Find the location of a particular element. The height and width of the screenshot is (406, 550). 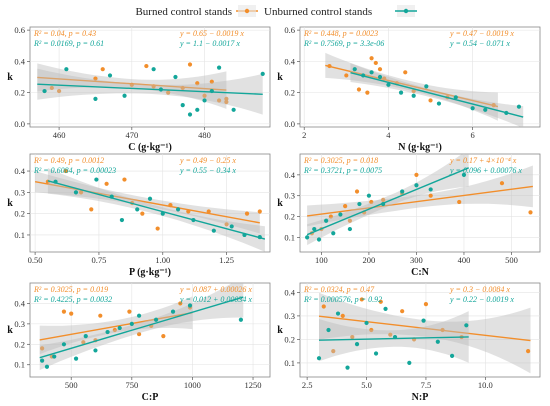

x-tick-label: 500 is located at coordinates (511, 260).